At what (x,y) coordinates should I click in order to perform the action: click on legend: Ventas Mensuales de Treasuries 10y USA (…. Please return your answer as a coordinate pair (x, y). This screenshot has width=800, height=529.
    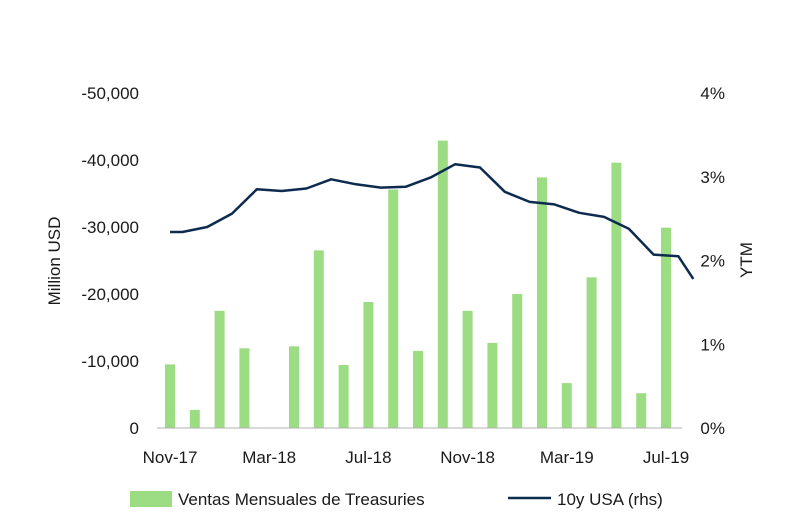
    Looking at the image, I should click on (396, 499).